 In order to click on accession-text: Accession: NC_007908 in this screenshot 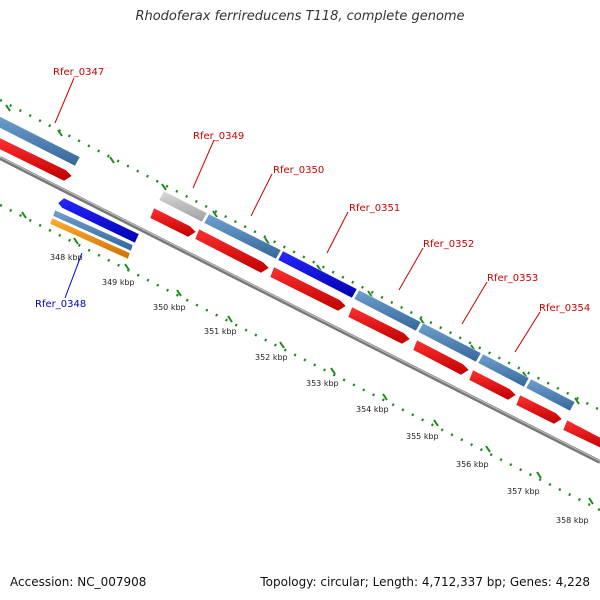, I will do `click(78, 582)`.